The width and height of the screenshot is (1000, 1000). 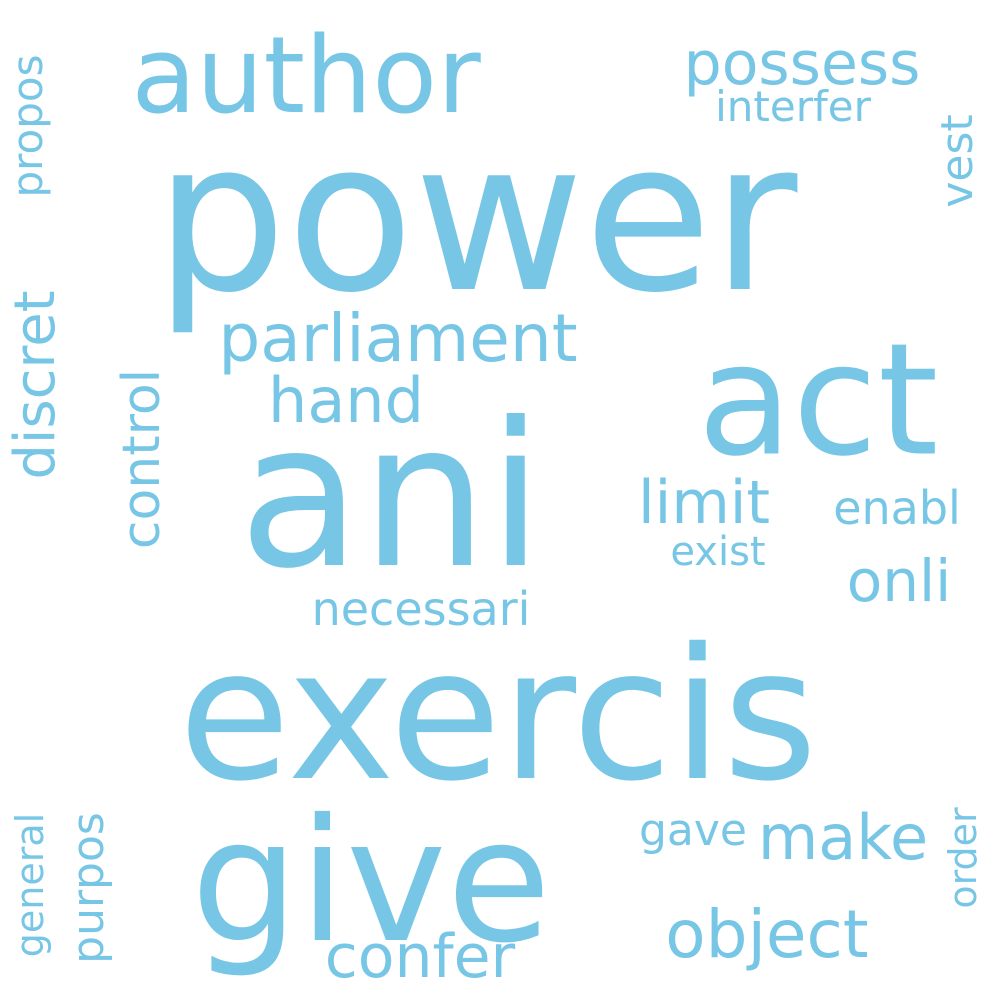 I want to click on word-control: control, so click(x=142, y=459).